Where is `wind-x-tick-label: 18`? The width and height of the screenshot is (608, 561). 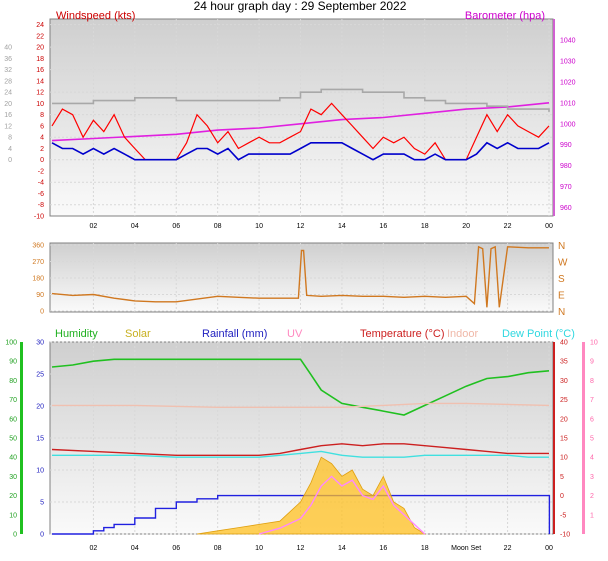
wind-x-tick-label: 18 is located at coordinates (425, 226).